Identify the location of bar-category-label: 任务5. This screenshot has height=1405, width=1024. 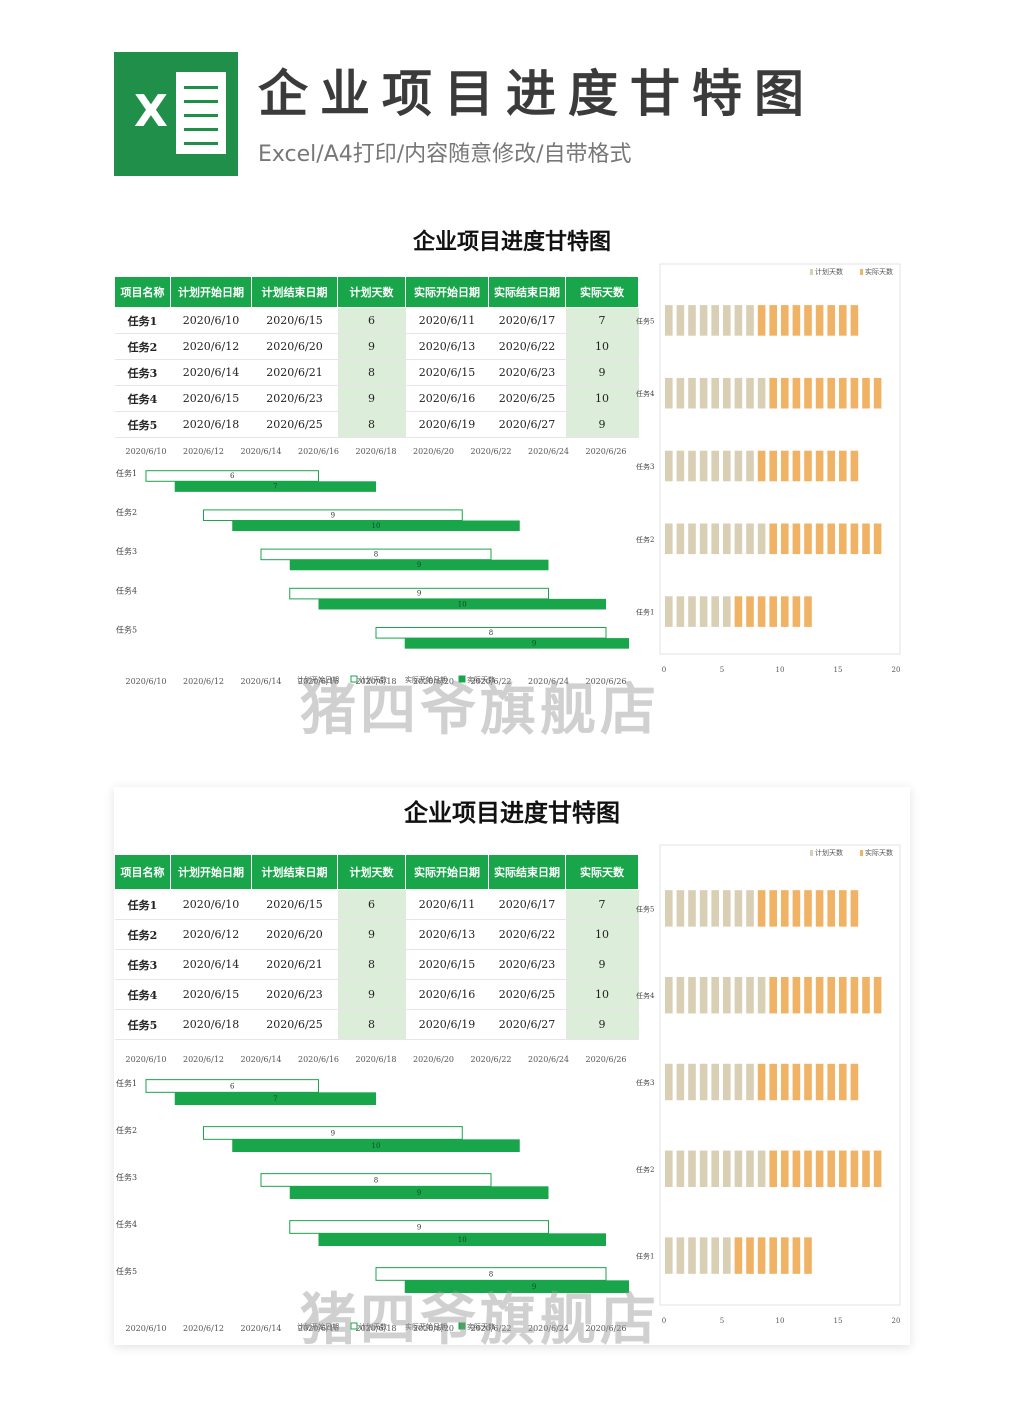
(645, 908).